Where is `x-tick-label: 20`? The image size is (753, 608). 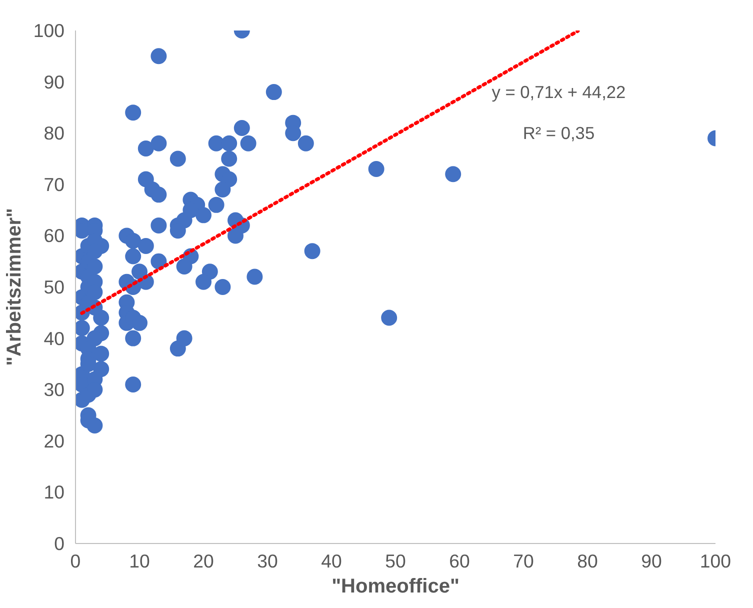
x-tick-label: 20 is located at coordinates (203, 561).